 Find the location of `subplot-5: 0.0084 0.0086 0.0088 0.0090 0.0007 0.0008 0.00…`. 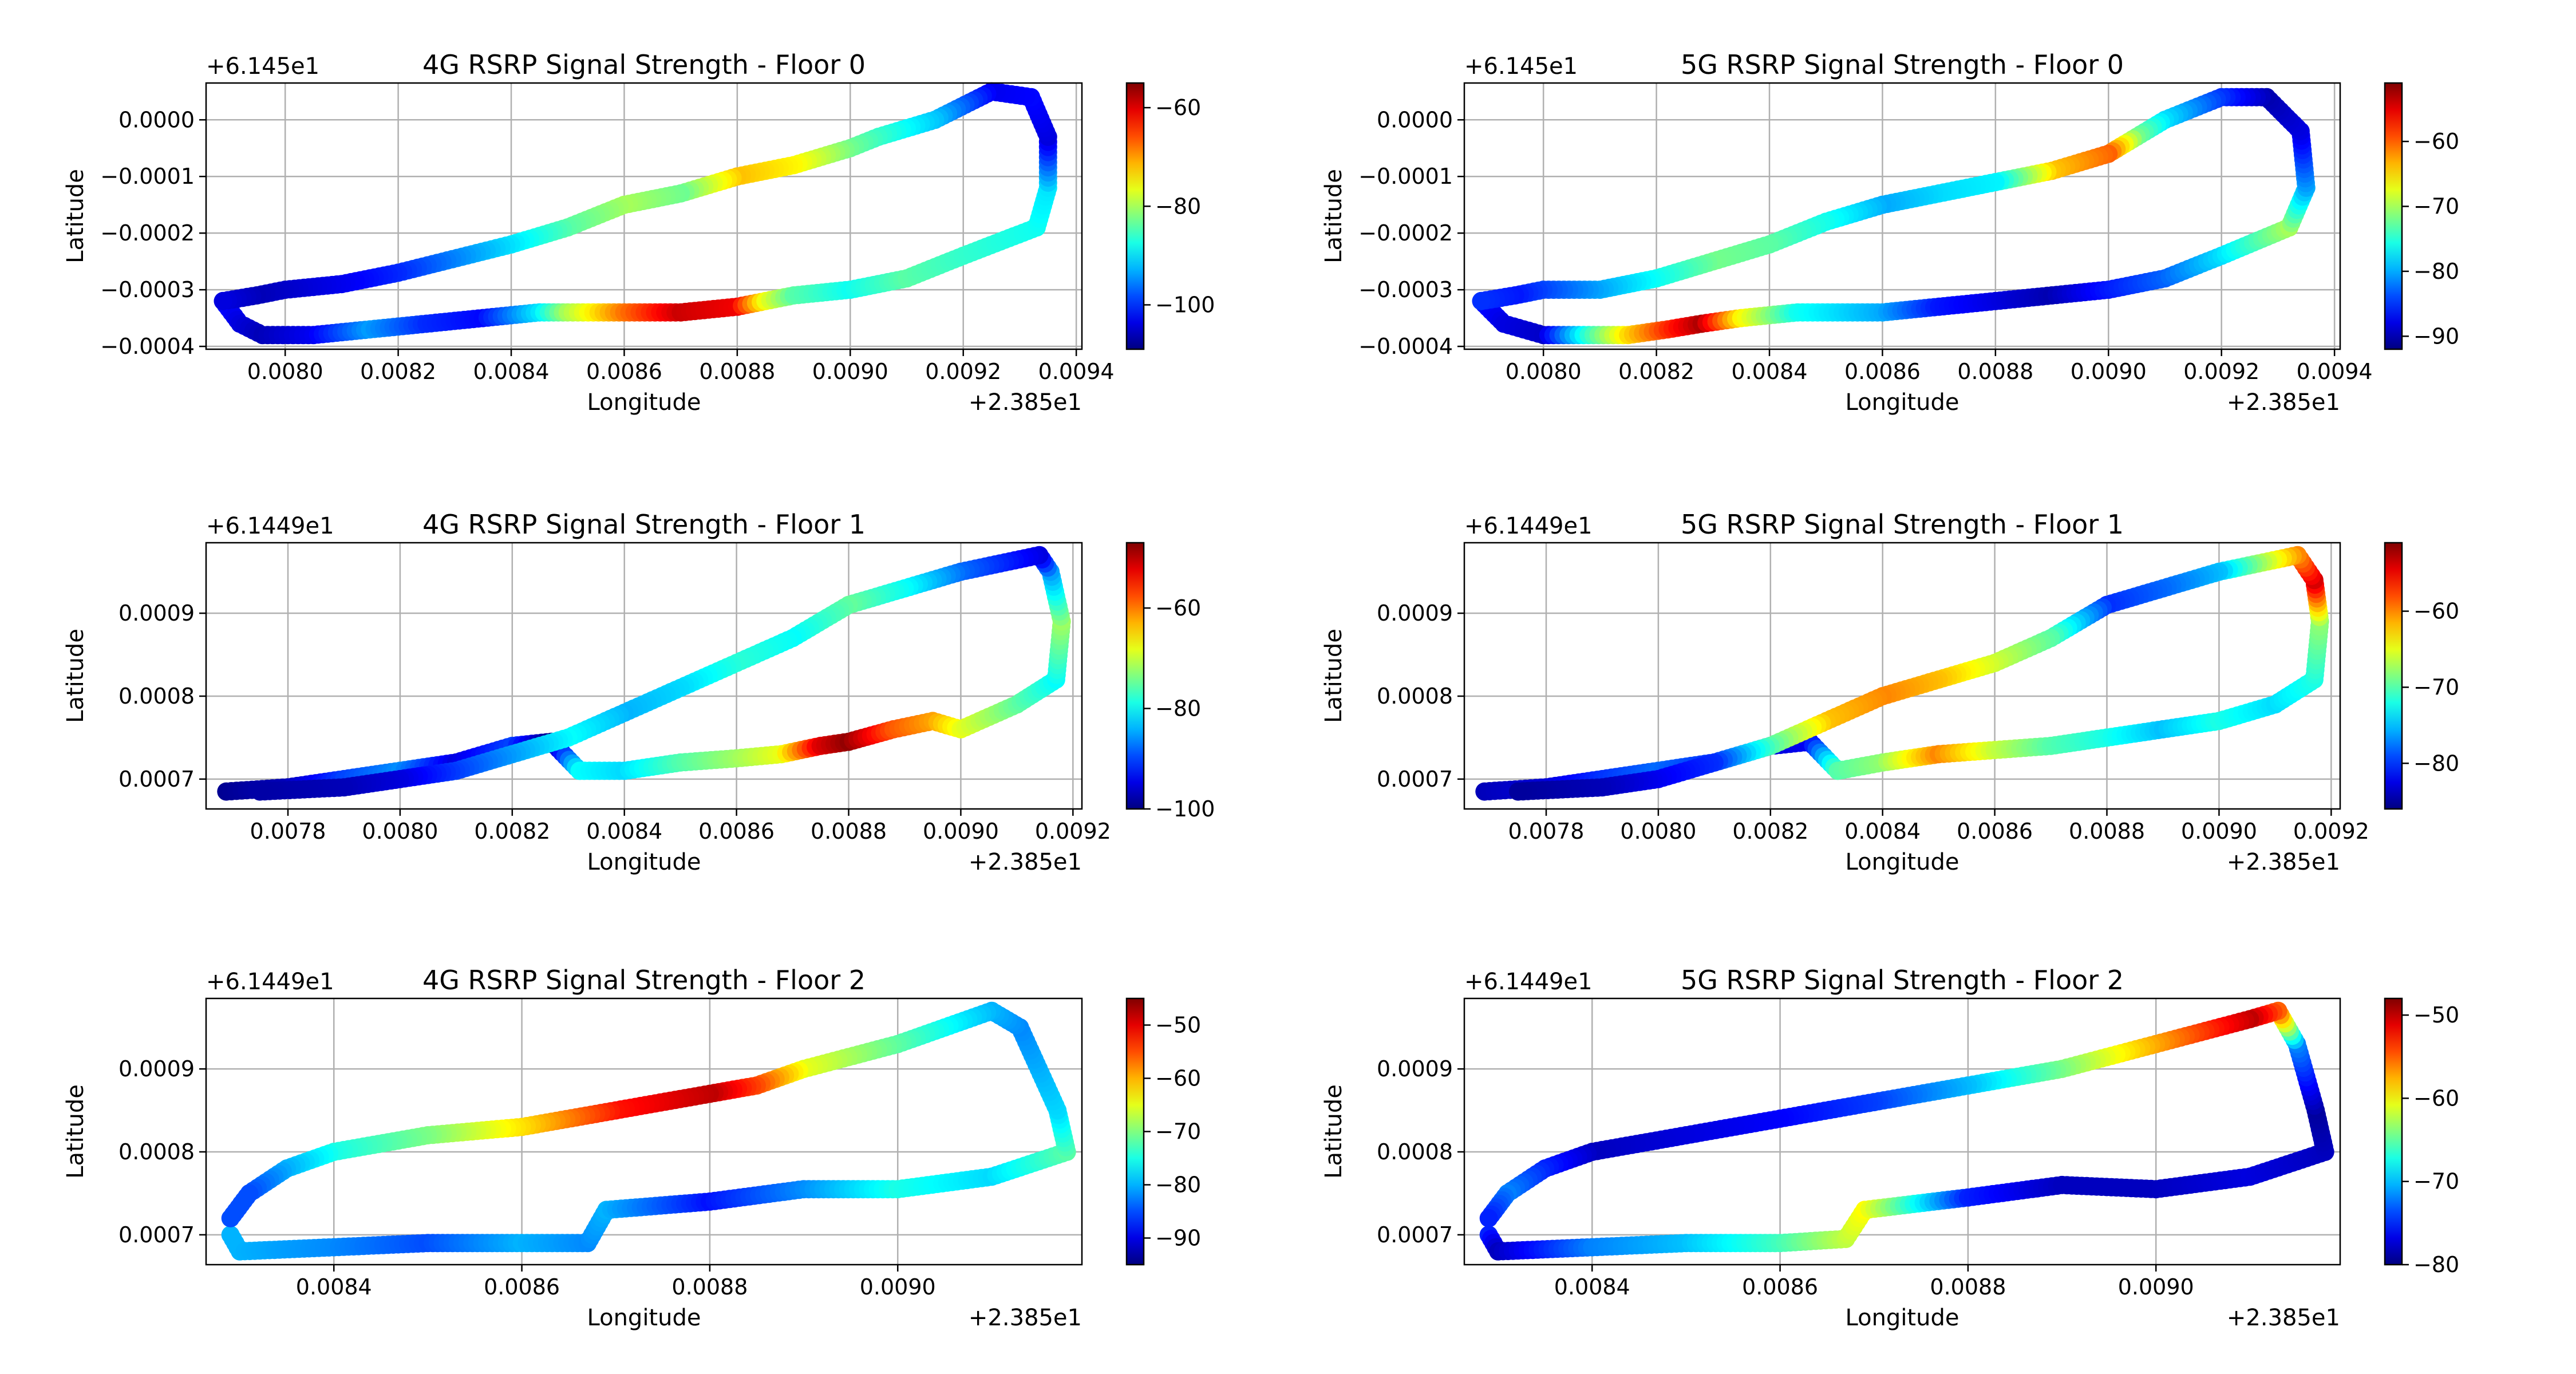

subplot-5: 0.0084 0.0086 0.0088 0.0090 0.0007 0.0008 0.00… is located at coordinates (631, 1148).